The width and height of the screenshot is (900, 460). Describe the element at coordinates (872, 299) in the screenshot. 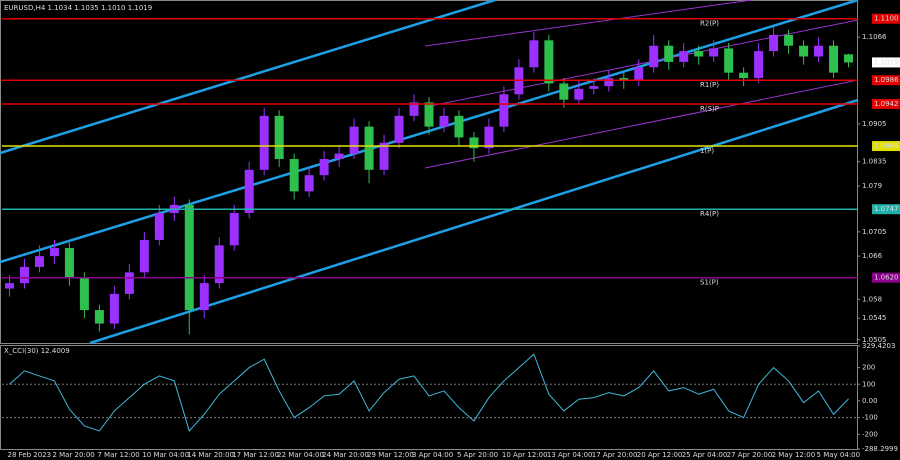

I see `y-tick-label: 1.058` at that location.